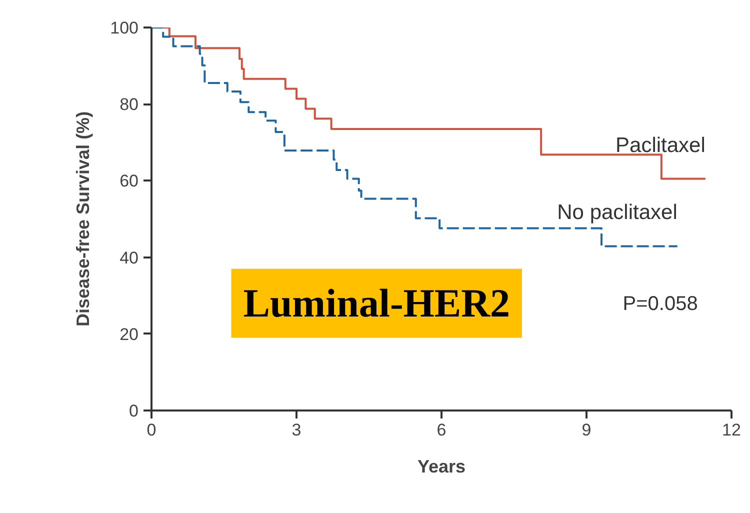  What do you see at coordinates (297, 430) in the screenshot?
I see `x-tick-label: 3` at bounding box center [297, 430].